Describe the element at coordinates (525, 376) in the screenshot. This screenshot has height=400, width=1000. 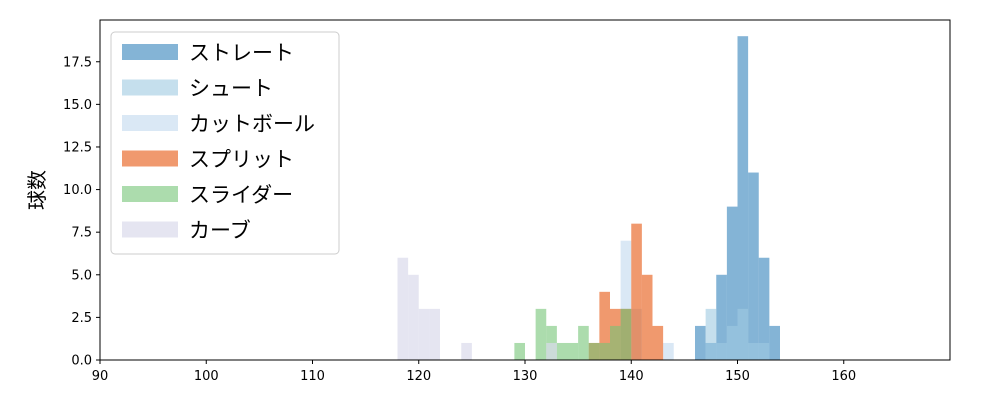
I see `x-tick-label: 130` at that location.